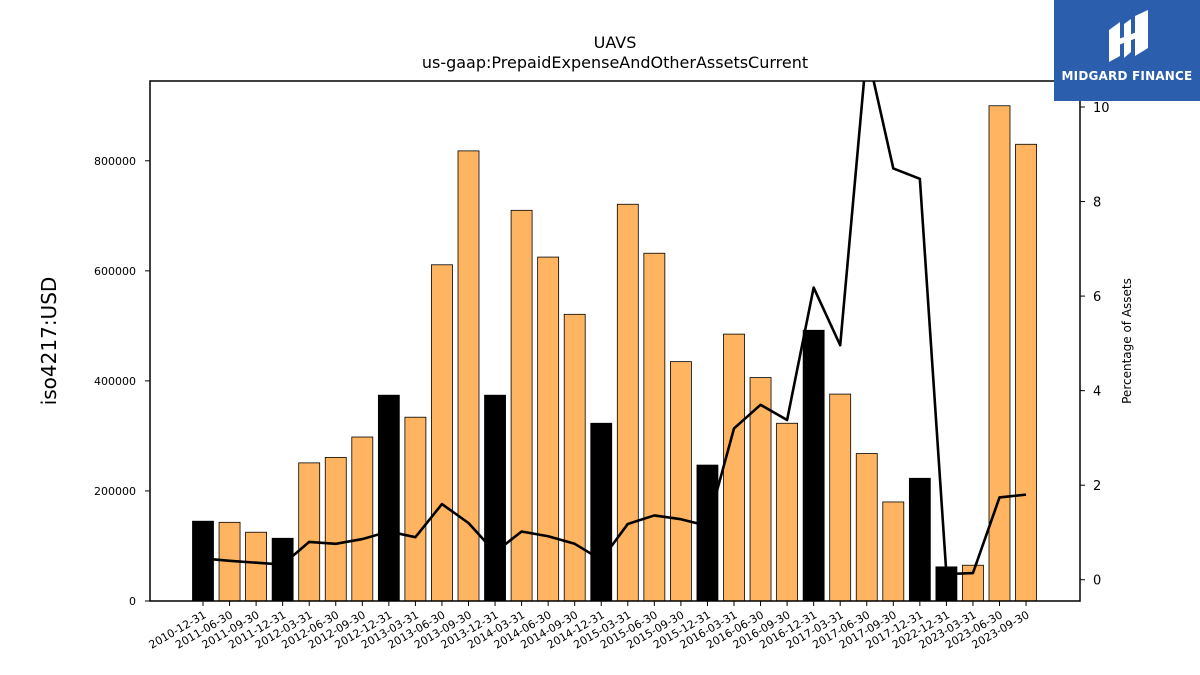 The image size is (1200, 675). What do you see at coordinates (115, 381) in the screenshot?
I see `y-tick-label: 400000` at bounding box center [115, 381].